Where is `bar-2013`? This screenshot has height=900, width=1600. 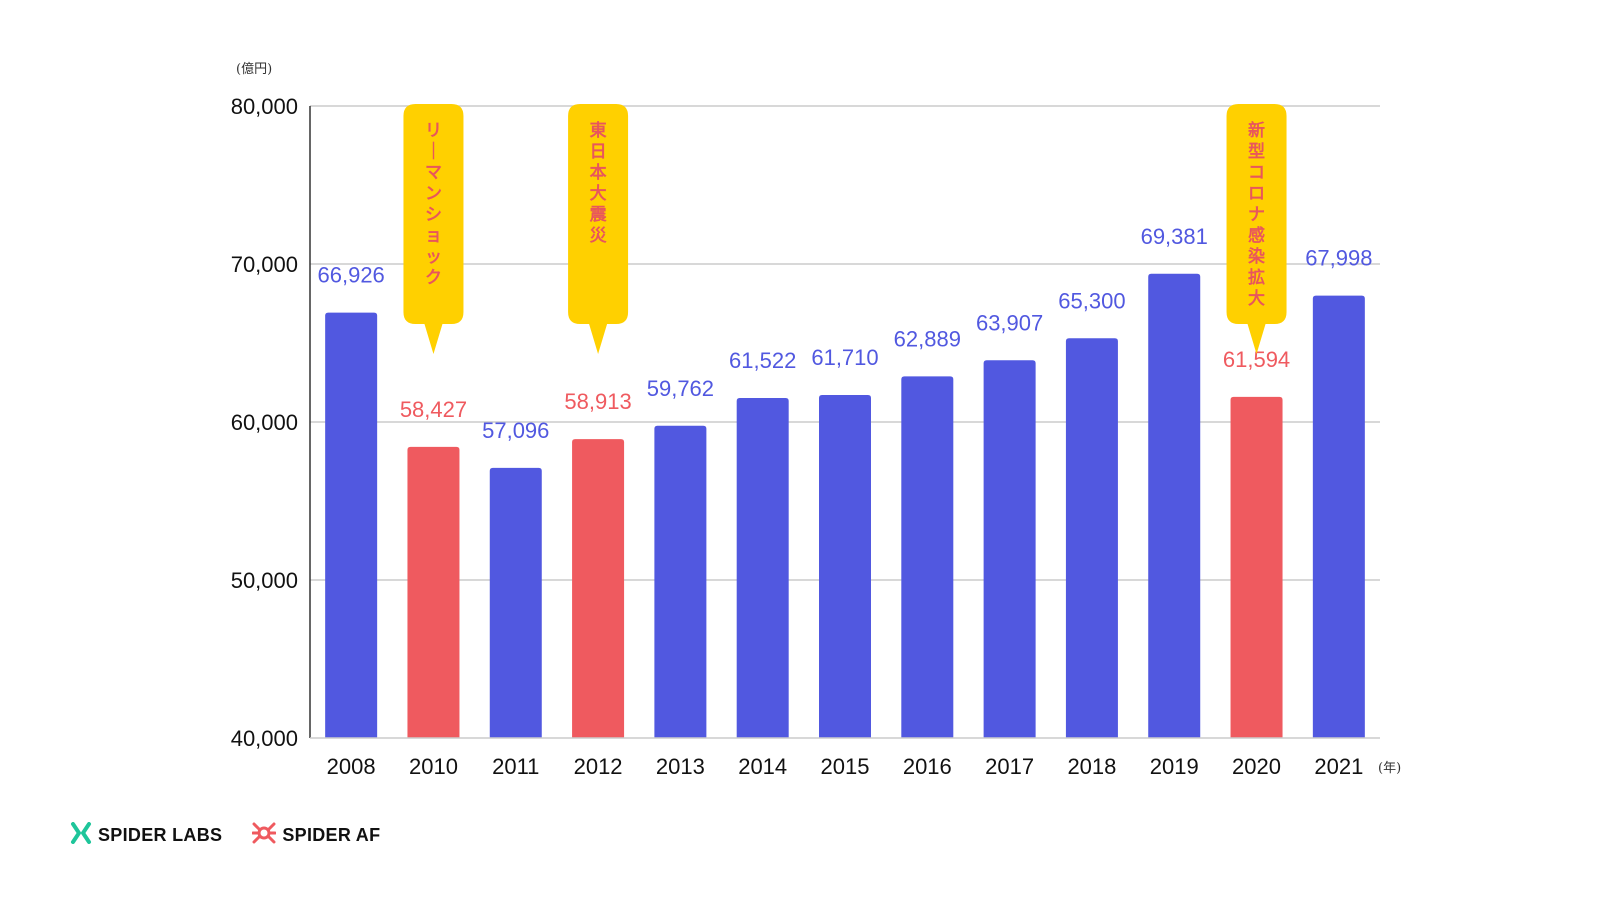 bar-2013 is located at coordinates (680, 581).